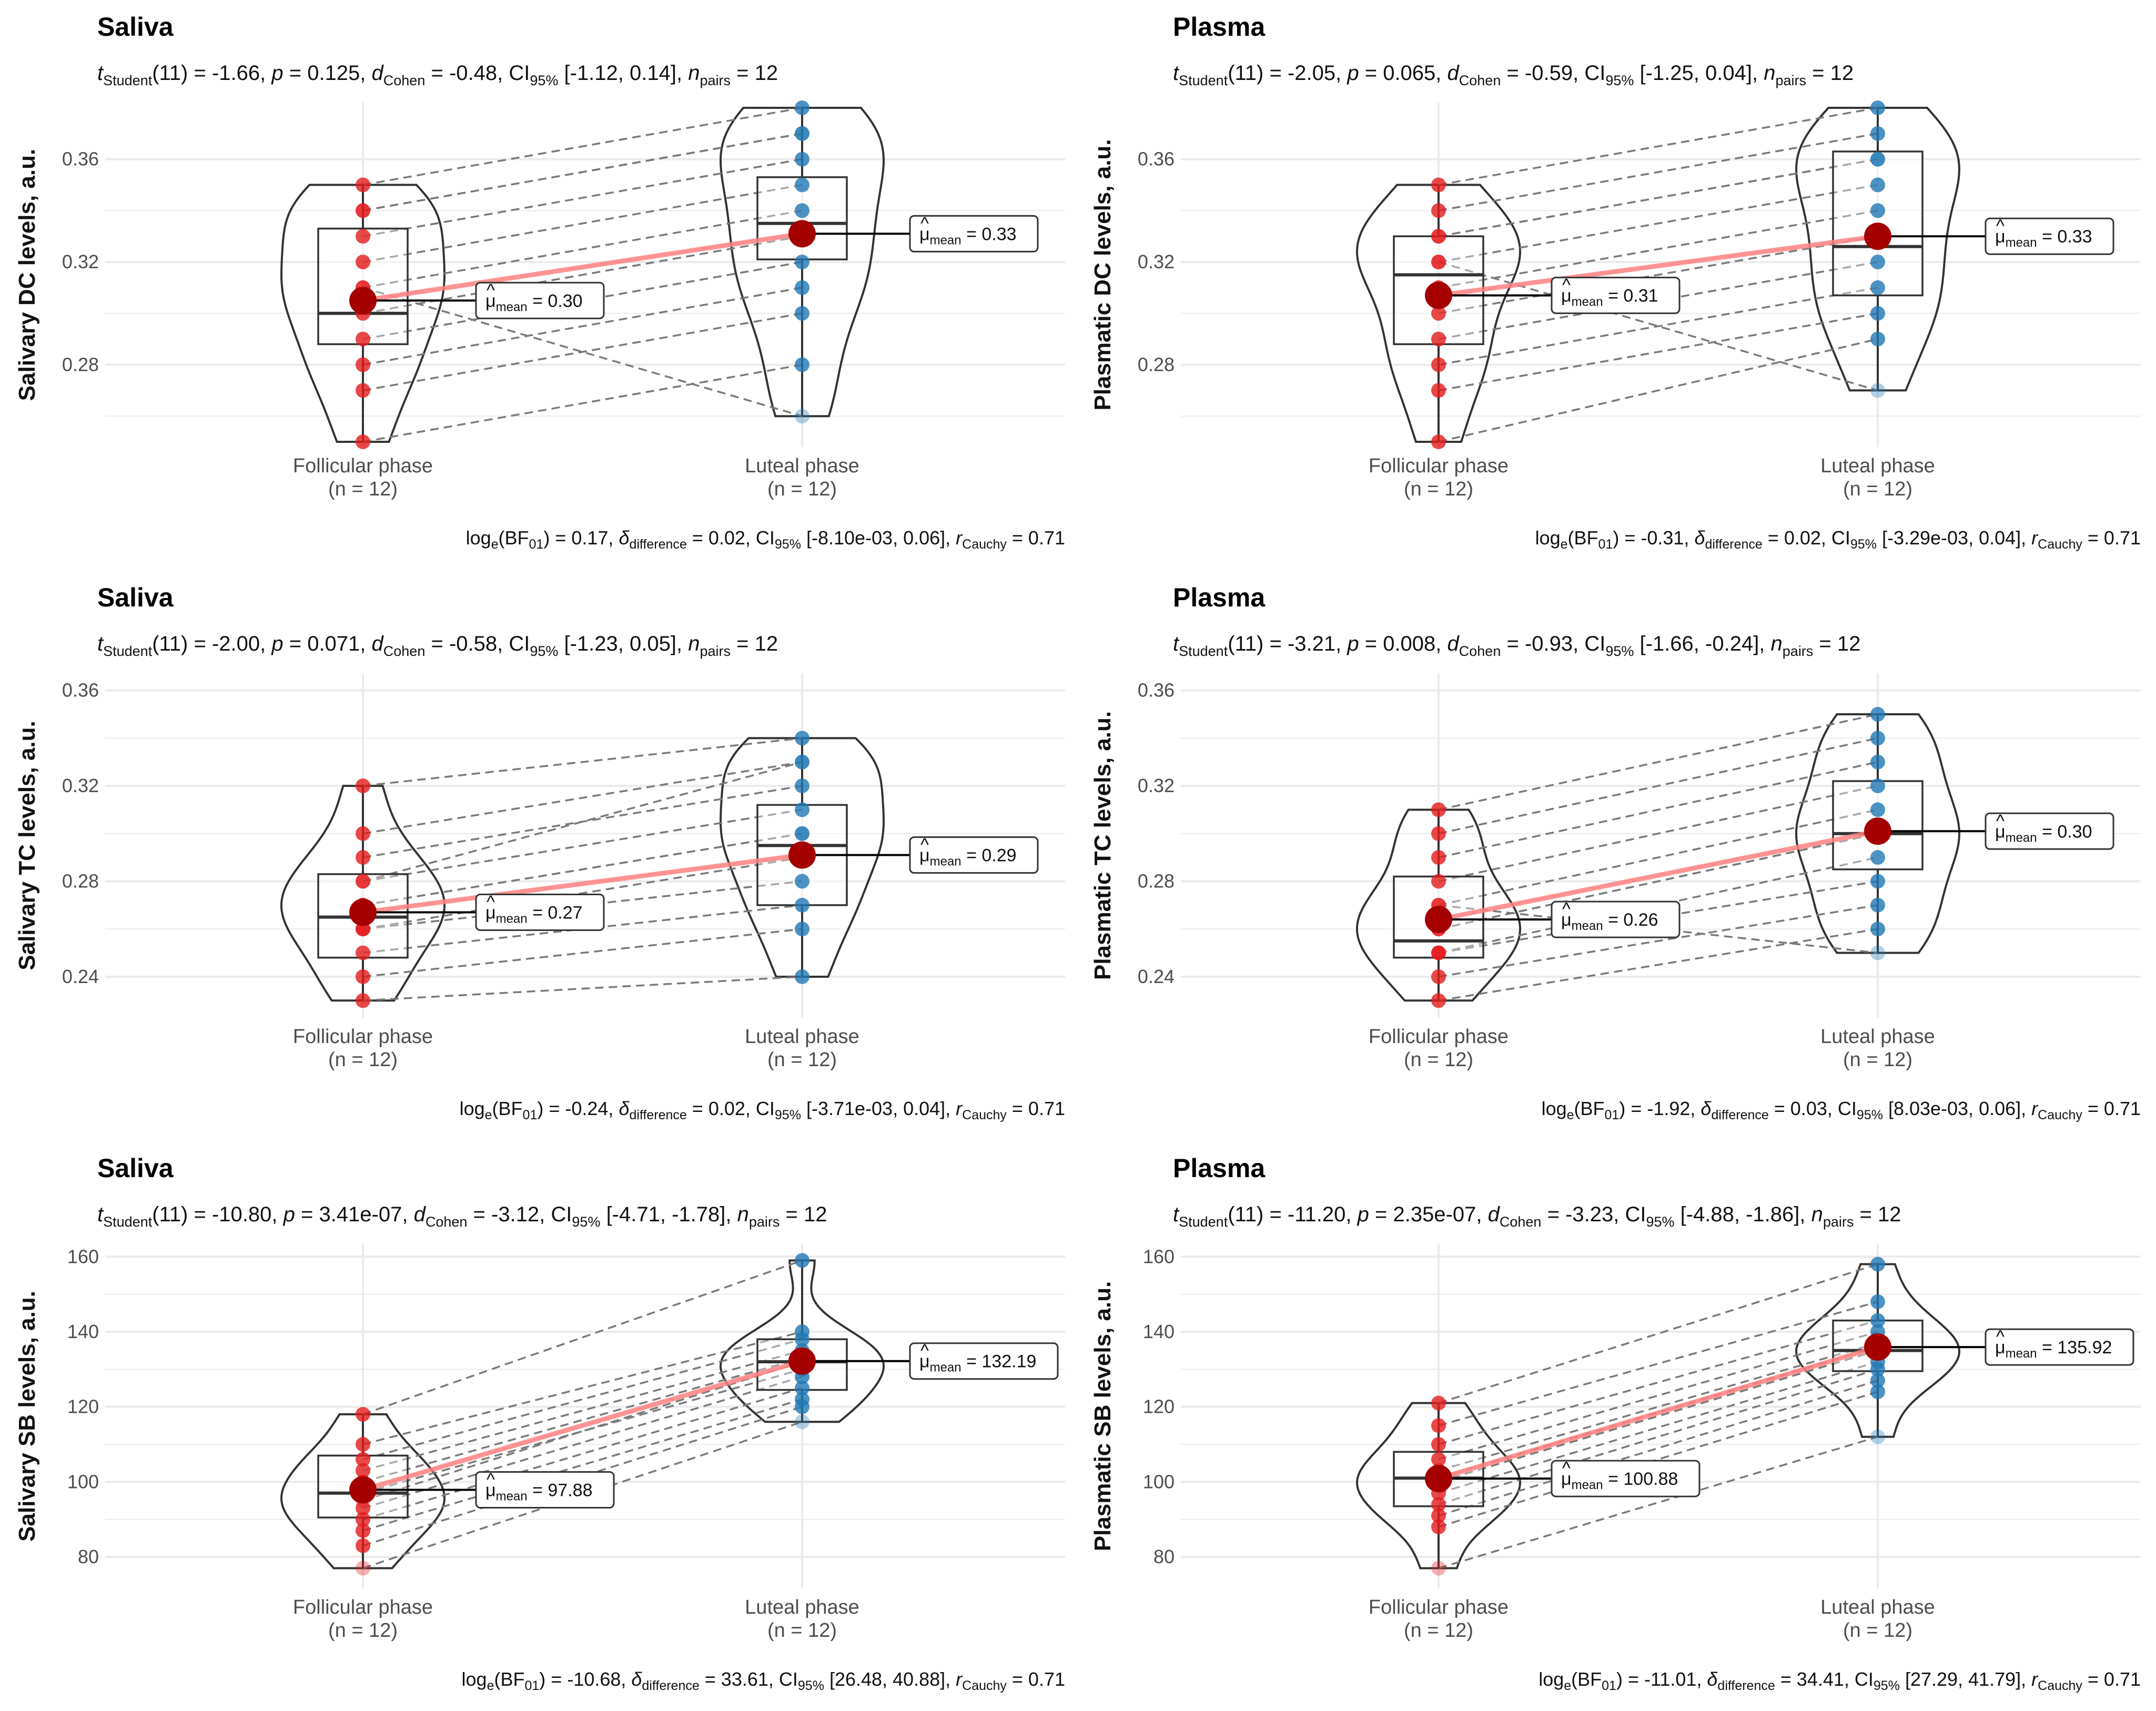  I want to click on y-tick-label: 140, so click(83, 1331).